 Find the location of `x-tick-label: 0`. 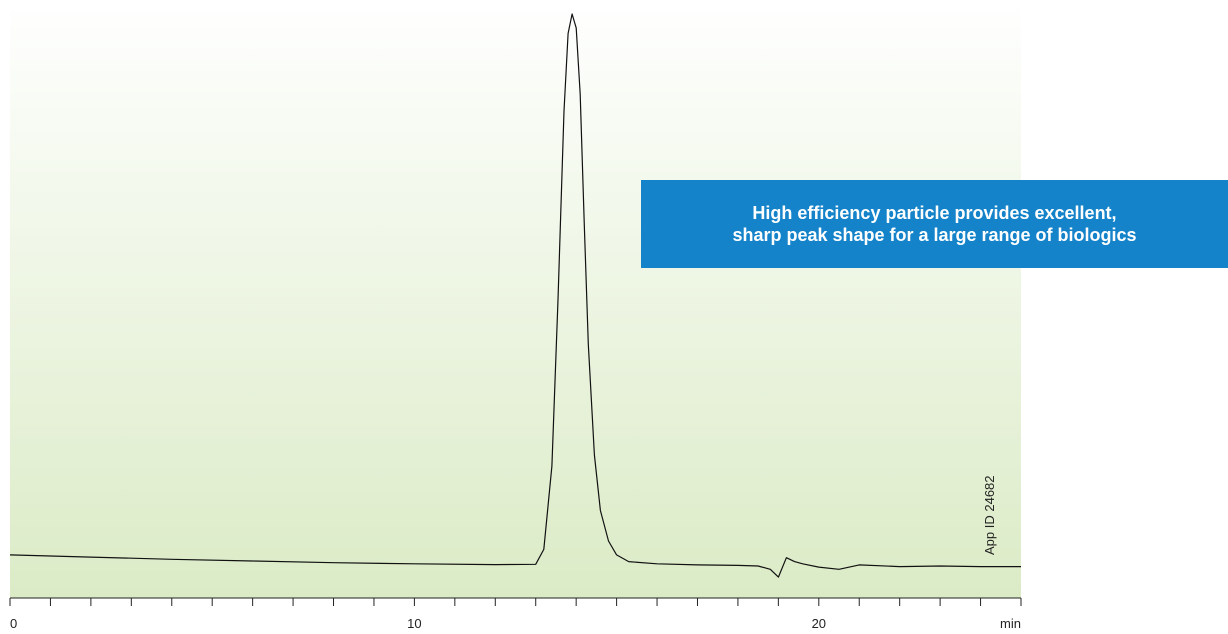

x-tick-label: 0 is located at coordinates (13, 623).